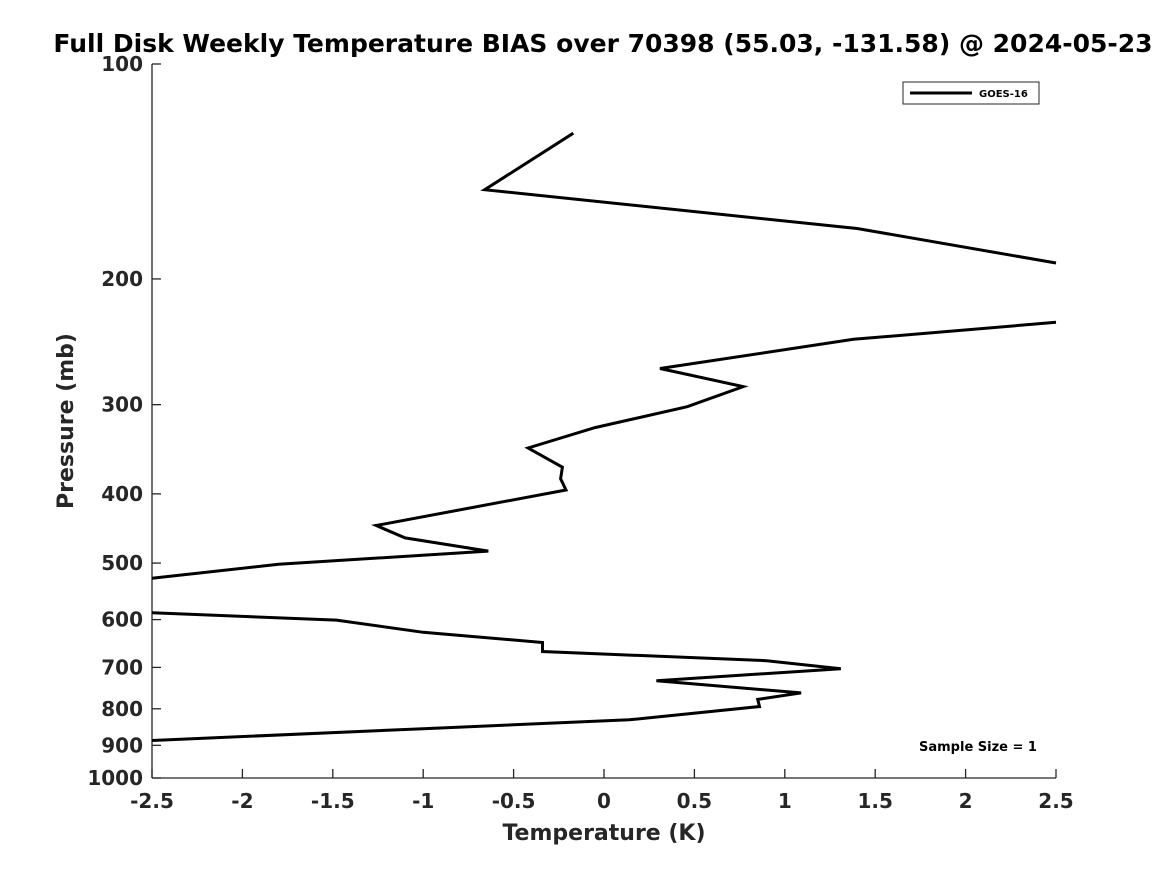 The width and height of the screenshot is (1167, 875). Describe the element at coordinates (966, 801) in the screenshot. I see `x-tick-label: 2` at that location.